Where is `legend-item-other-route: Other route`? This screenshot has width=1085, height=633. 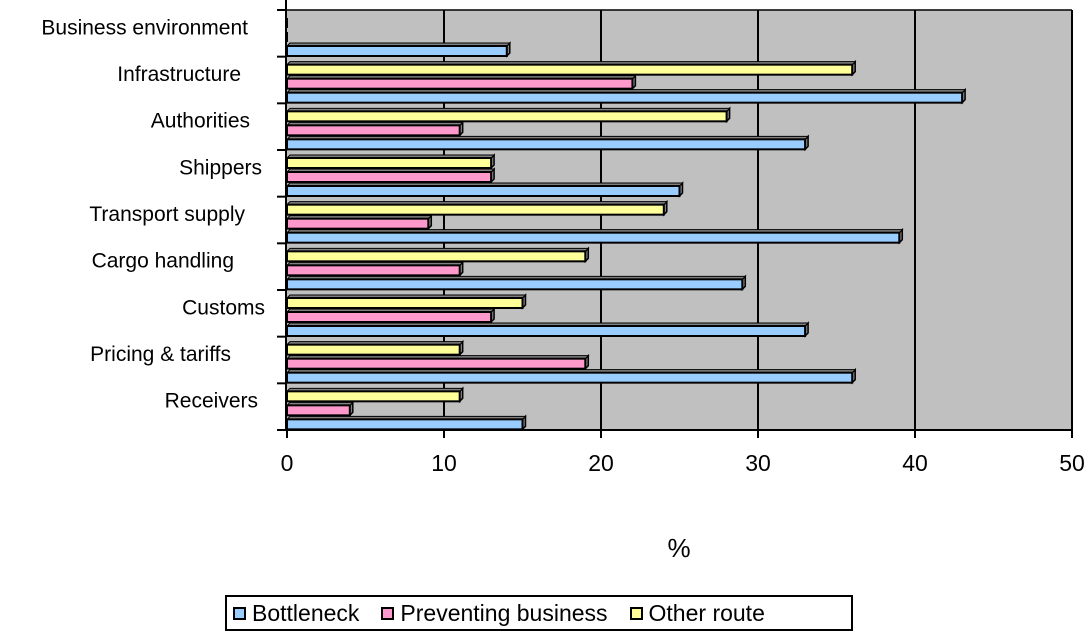 legend-item-other-route: Other route is located at coordinates (697, 613).